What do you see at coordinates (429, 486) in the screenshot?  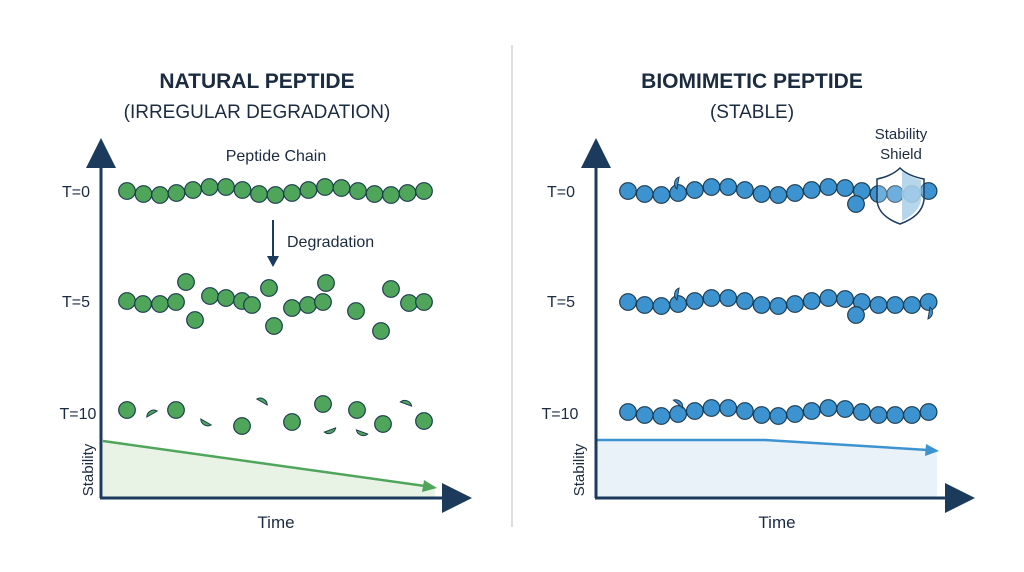 I see `left-stability-arrowhead` at bounding box center [429, 486].